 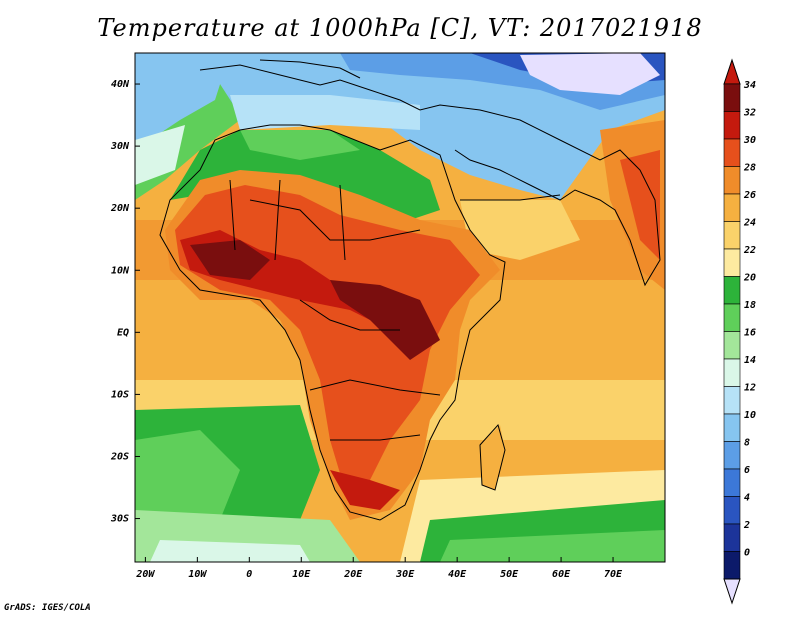 What do you see at coordinates (749, 250) in the screenshot?
I see `colorbar-label: 22` at bounding box center [749, 250].